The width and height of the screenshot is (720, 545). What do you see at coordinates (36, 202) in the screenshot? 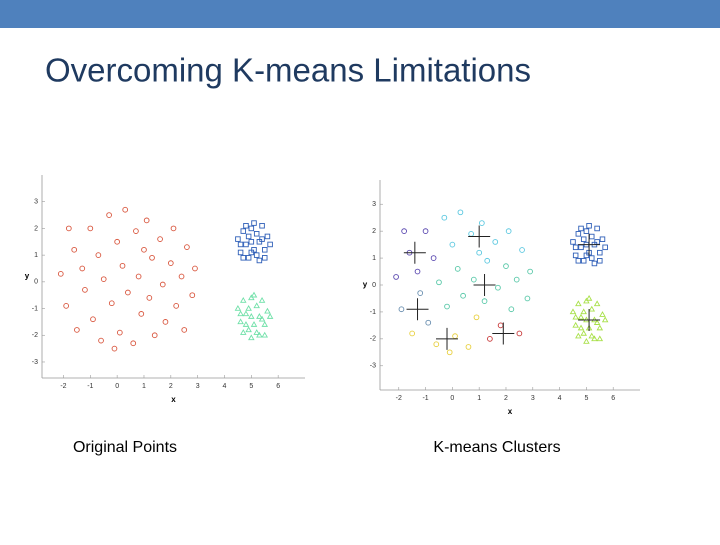
I see `y-tick-label: 3` at bounding box center [36, 202].